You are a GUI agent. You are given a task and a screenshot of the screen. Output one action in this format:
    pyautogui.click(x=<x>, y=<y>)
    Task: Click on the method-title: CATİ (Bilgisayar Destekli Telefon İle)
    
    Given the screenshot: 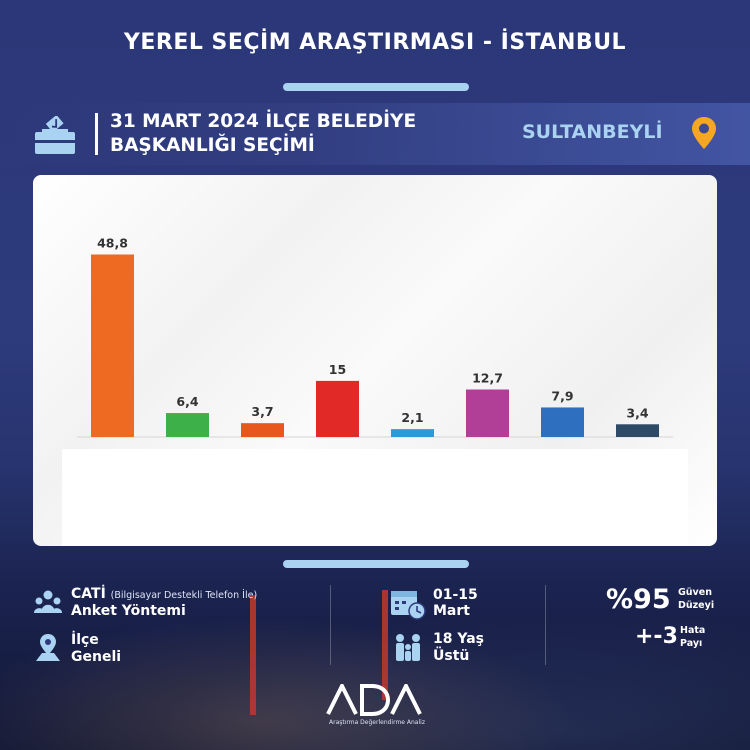 What is the action you would take?
    pyautogui.click(x=164, y=594)
    